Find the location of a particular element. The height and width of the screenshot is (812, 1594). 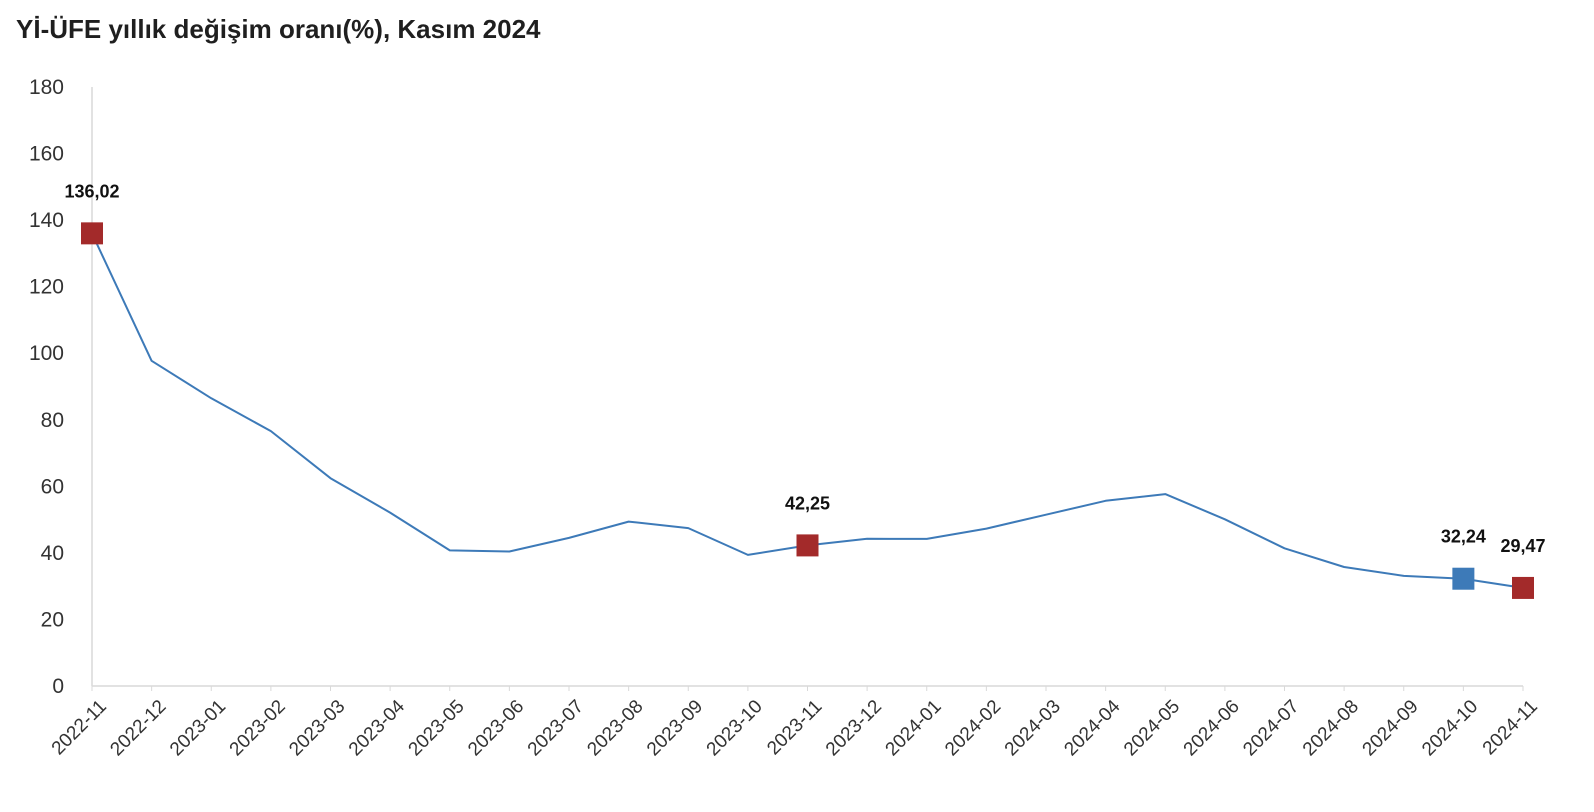

x-tick-label: 2024-08 is located at coordinates (1331, 728).